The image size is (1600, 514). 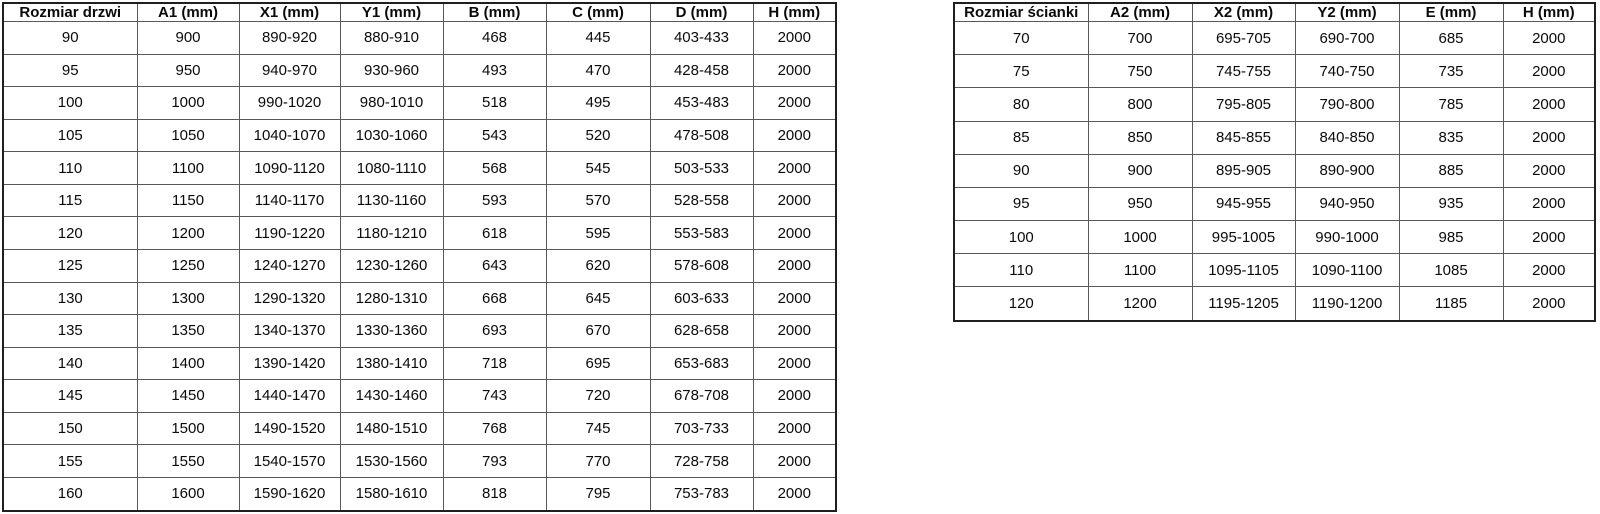 I want to click on table-cell: 110, so click(x=1021, y=270).